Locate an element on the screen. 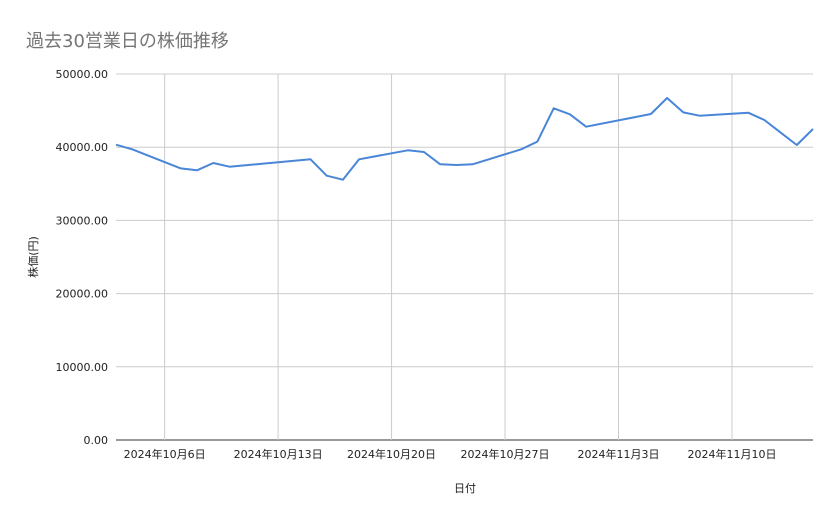 The image size is (839, 519). series-layer is located at coordinates (464, 139).